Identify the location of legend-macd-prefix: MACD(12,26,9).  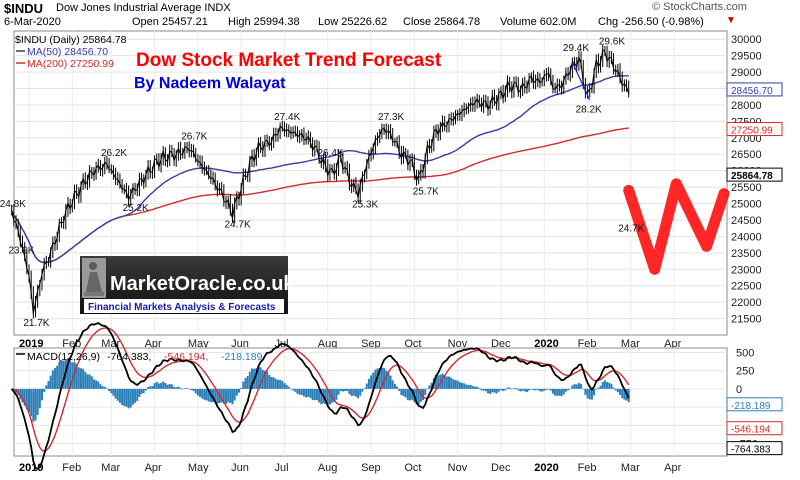
(63, 357).